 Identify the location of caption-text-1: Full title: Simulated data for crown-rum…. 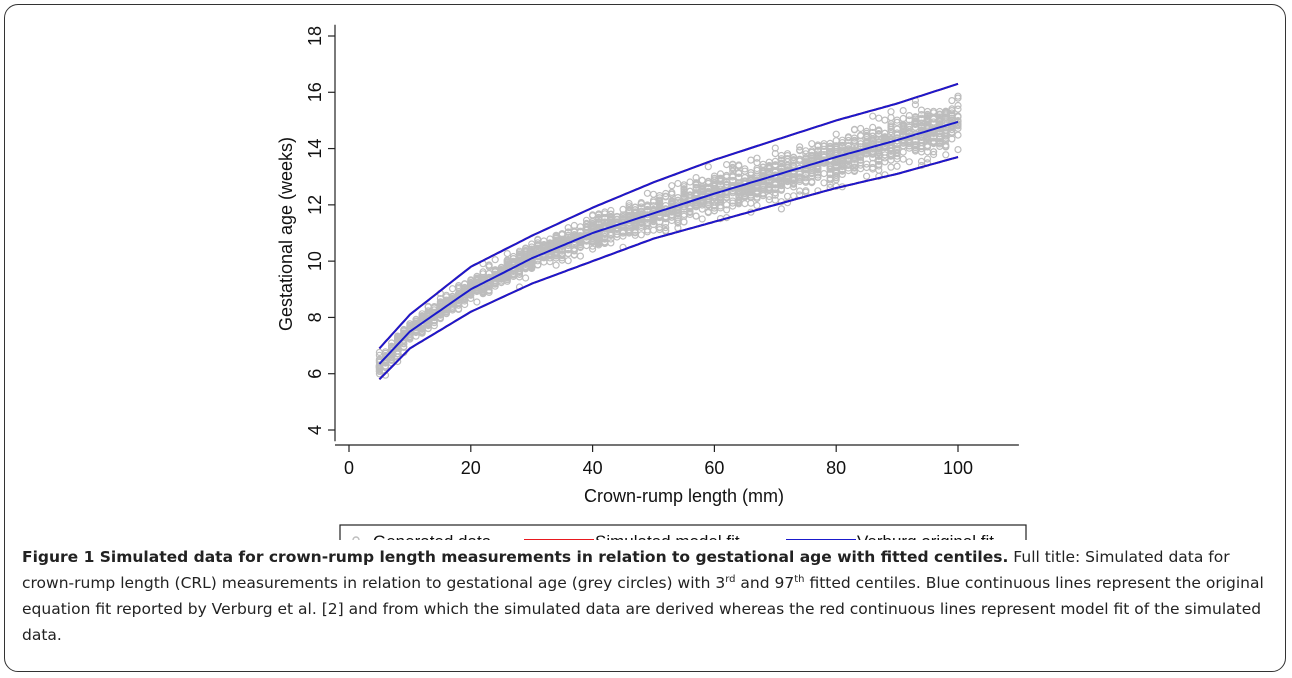
(626, 570).